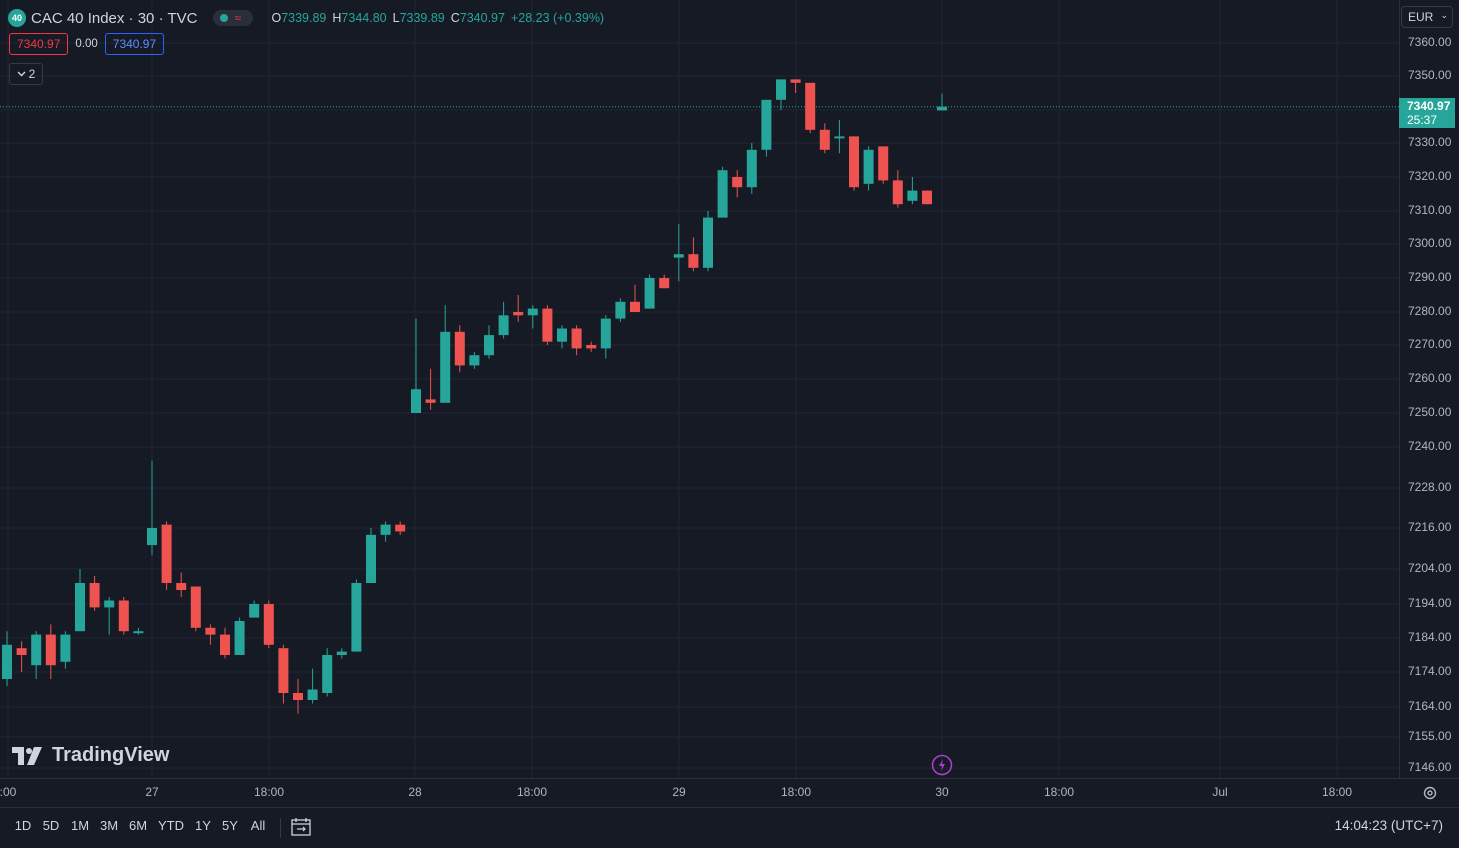 The width and height of the screenshot is (1459, 848). Describe the element at coordinates (80, 825) in the screenshot. I see `range-button-1m: 1M` at that location.